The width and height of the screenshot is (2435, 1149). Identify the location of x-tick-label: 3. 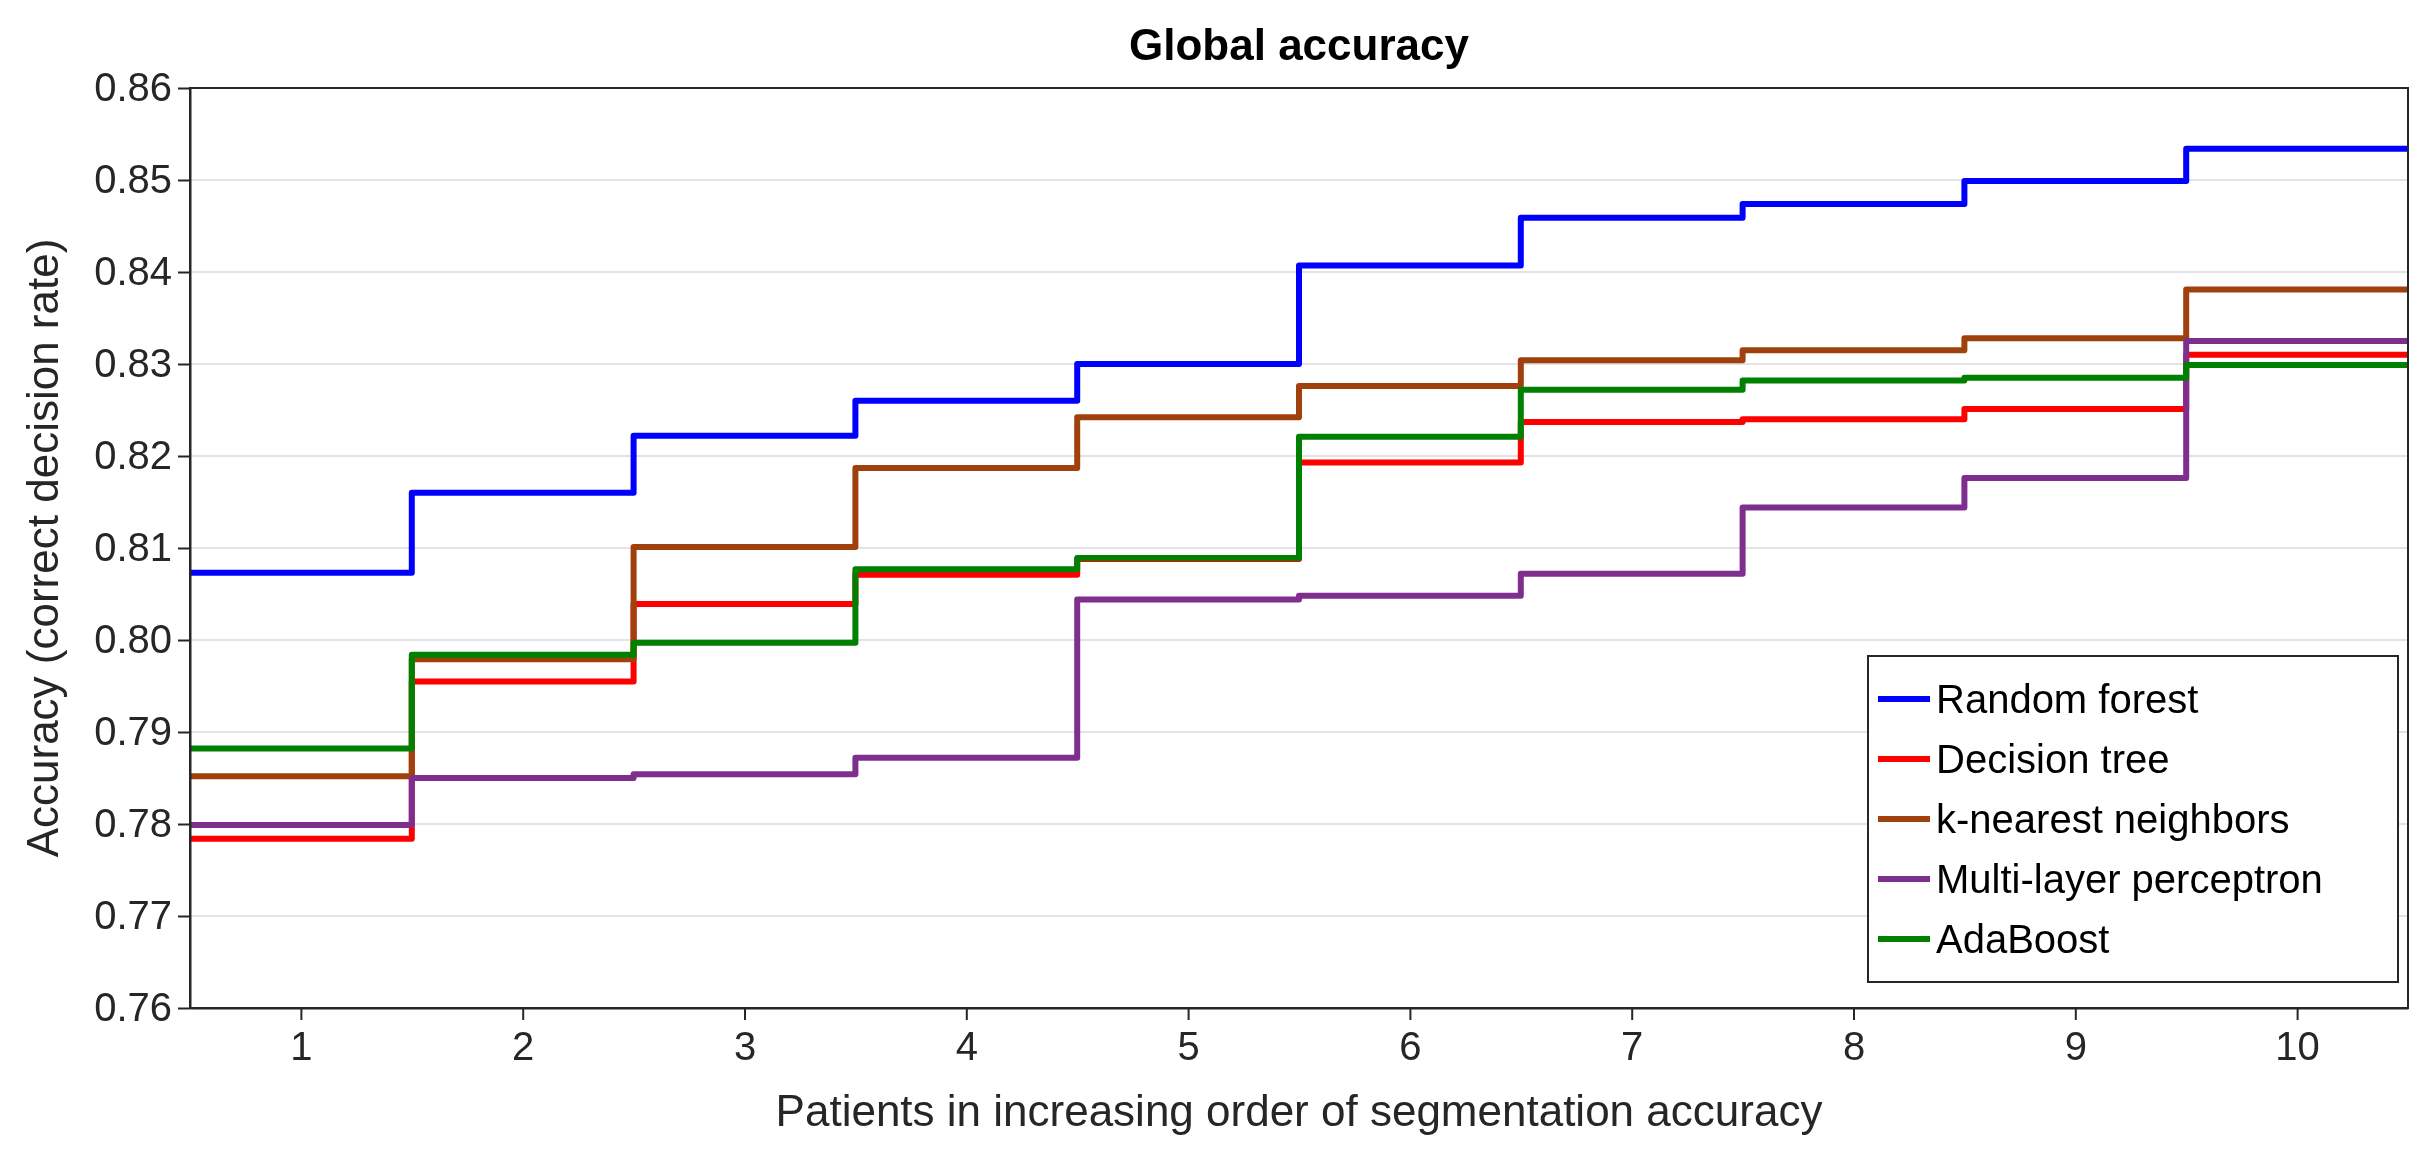
(745, 1046).